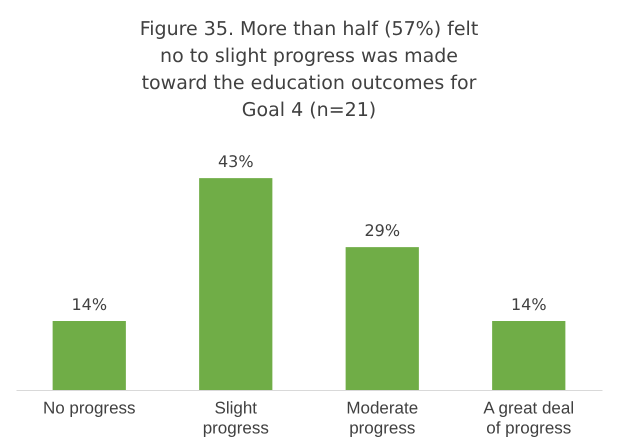  What do you see at coordinates (309, 69) in the screenshot?
I see `chart-title: Figure 35. More than half (57%) felt no to slight progress was made toward the education outcomes for Goal 4 (n=21)` at bounding box center [309, 69].